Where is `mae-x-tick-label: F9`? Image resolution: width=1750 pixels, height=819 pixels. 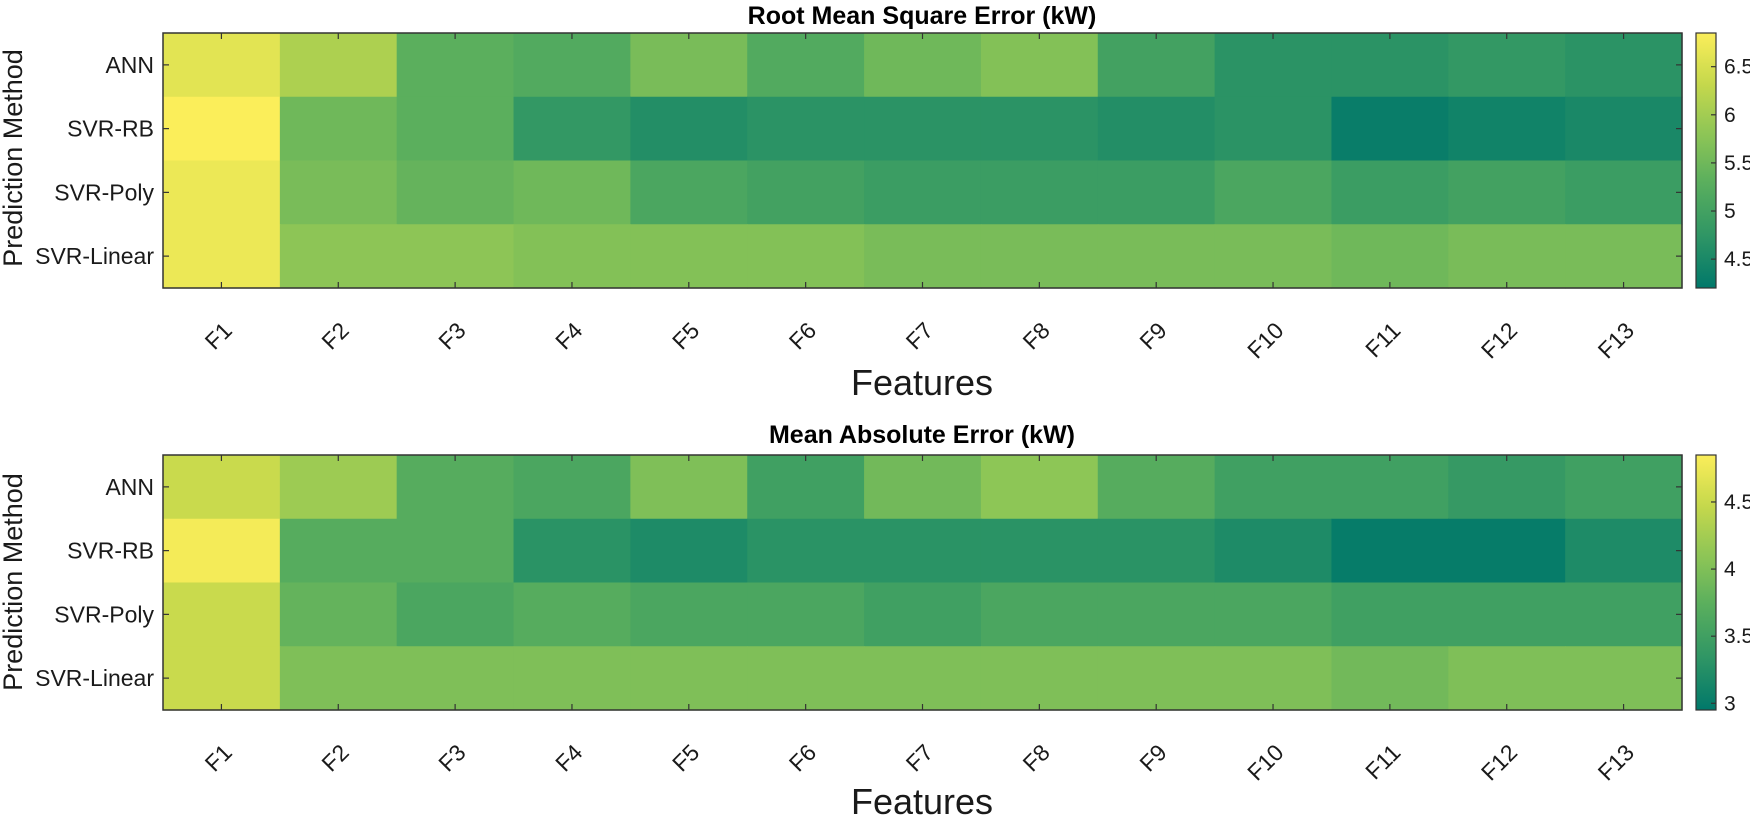 mae-x-tick-label: F9 is located at coordinates (1152, 757).